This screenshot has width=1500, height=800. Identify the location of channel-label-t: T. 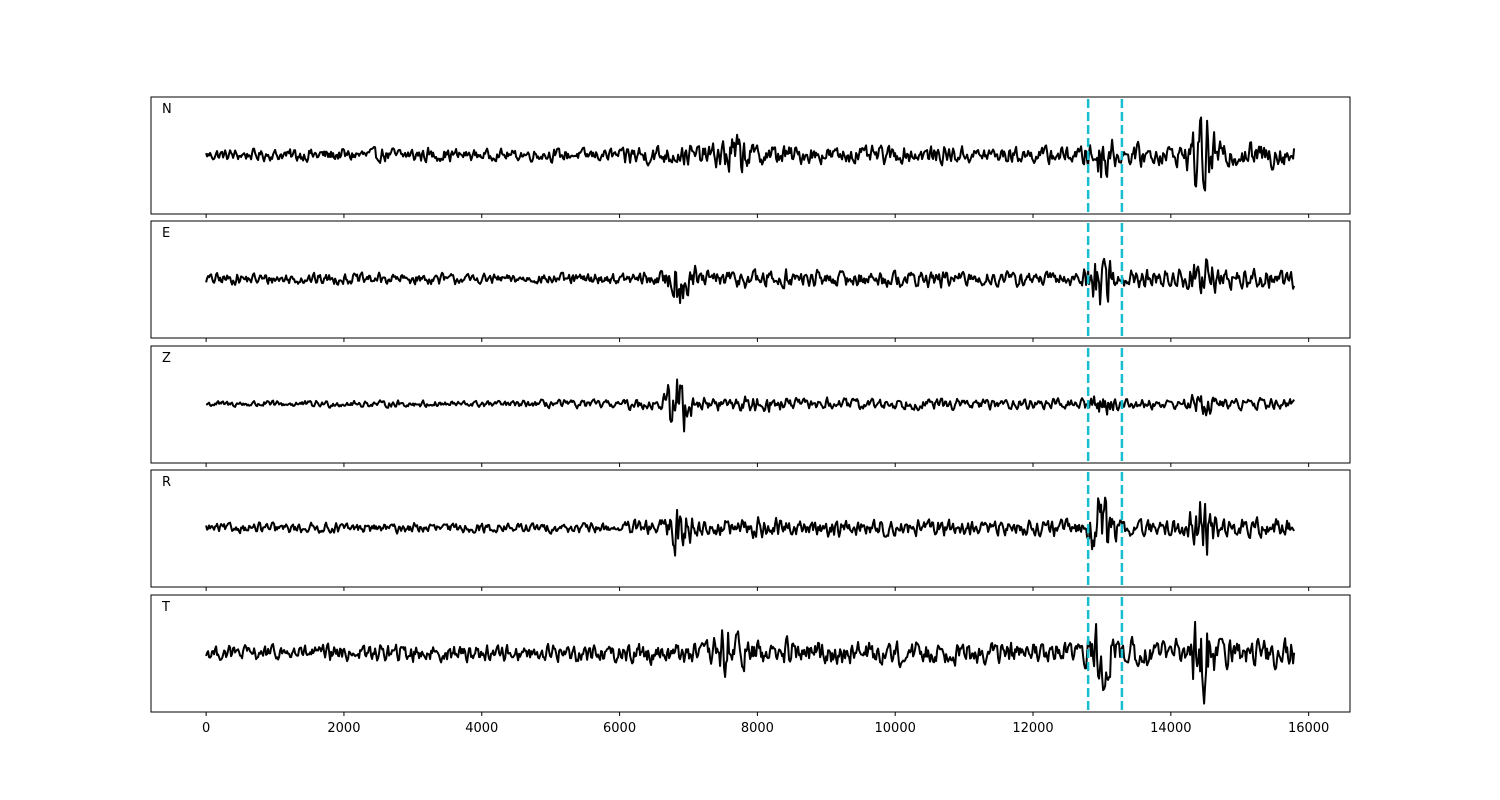
(165, 607).